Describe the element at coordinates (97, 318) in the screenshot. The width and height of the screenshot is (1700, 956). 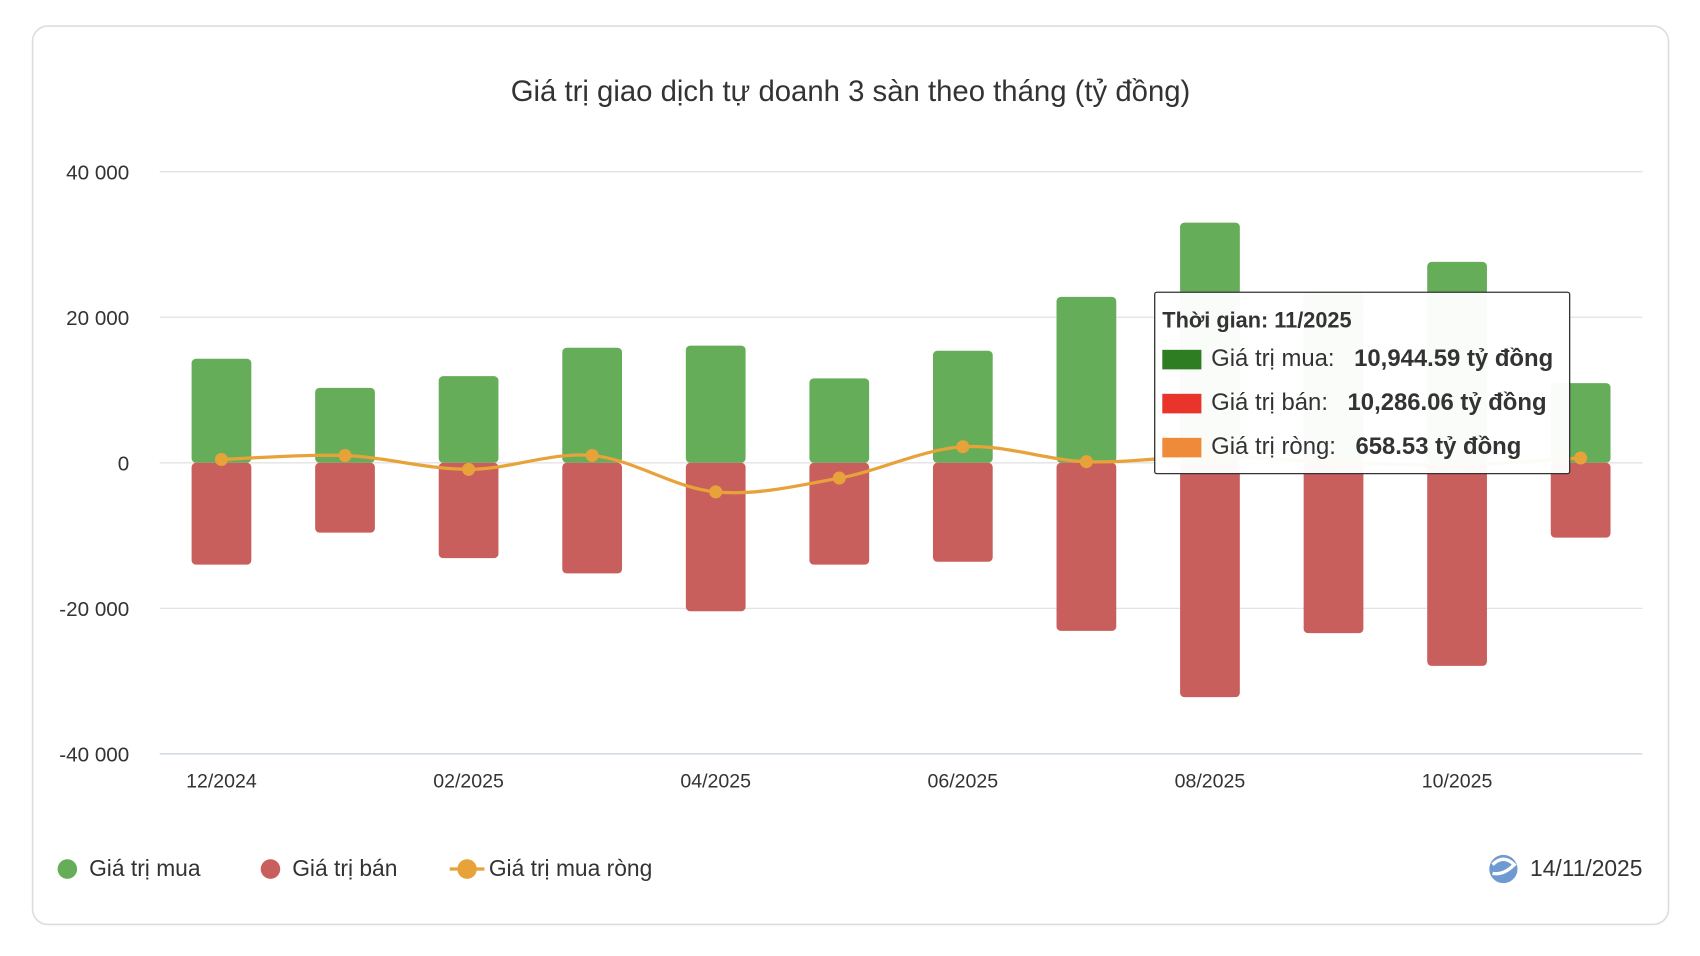
I see `y-tick-label: 20 000` at that location.